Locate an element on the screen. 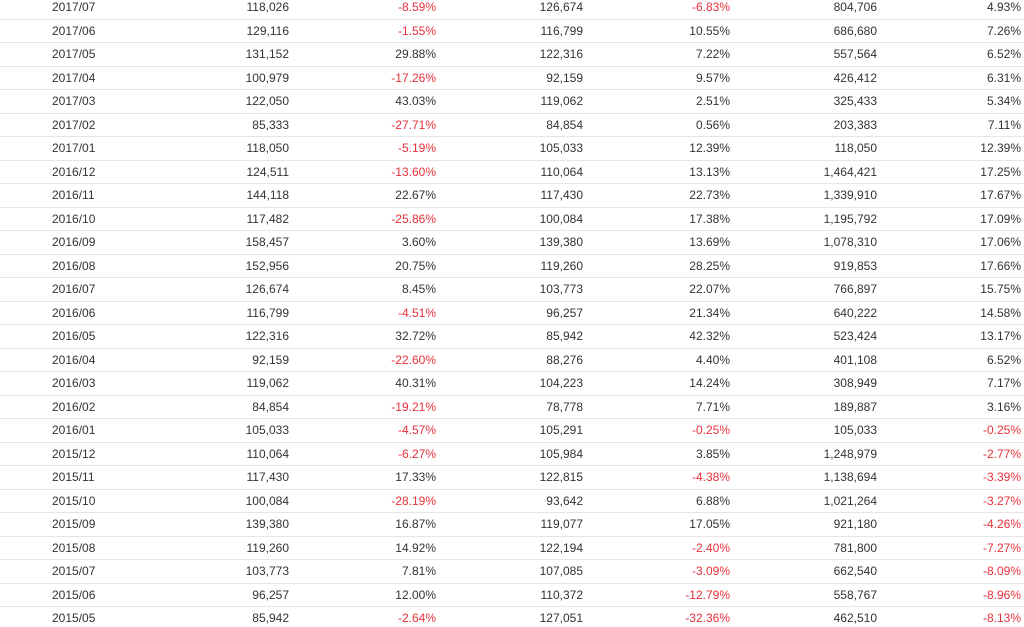 Image resolution: width=1024 pixels, height=627 pixels. cell-cumulative-yoy-change: -4.26% is located at coordinates (1001, 524).